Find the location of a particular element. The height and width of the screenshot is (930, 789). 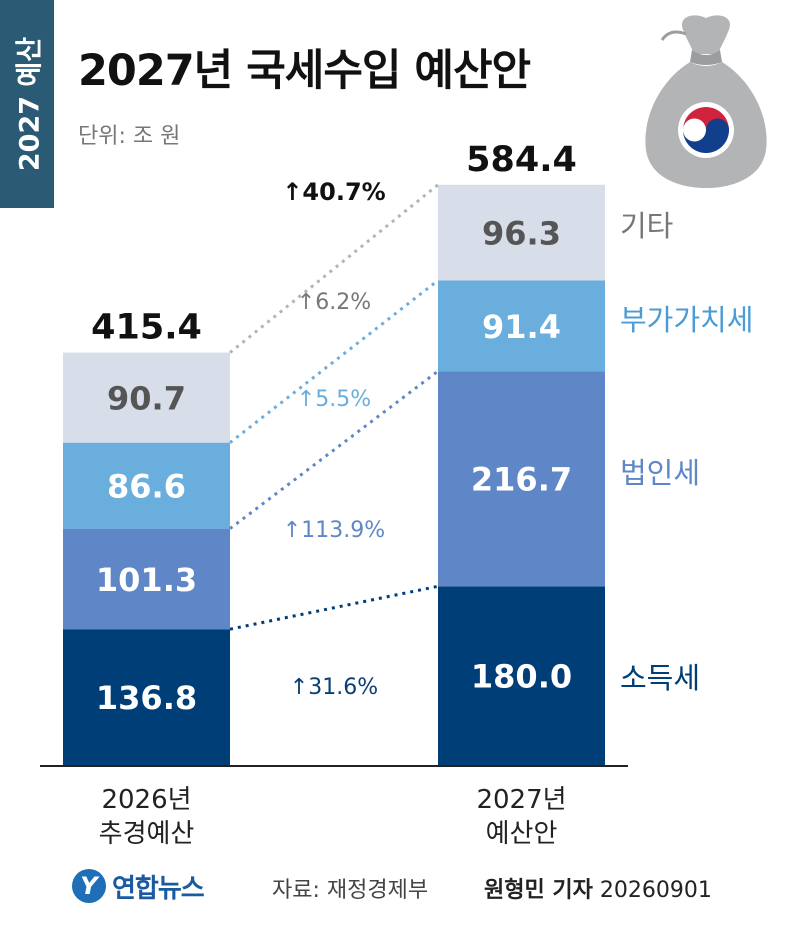

category-label: 추경예산 is located at coordinates (147, 834).